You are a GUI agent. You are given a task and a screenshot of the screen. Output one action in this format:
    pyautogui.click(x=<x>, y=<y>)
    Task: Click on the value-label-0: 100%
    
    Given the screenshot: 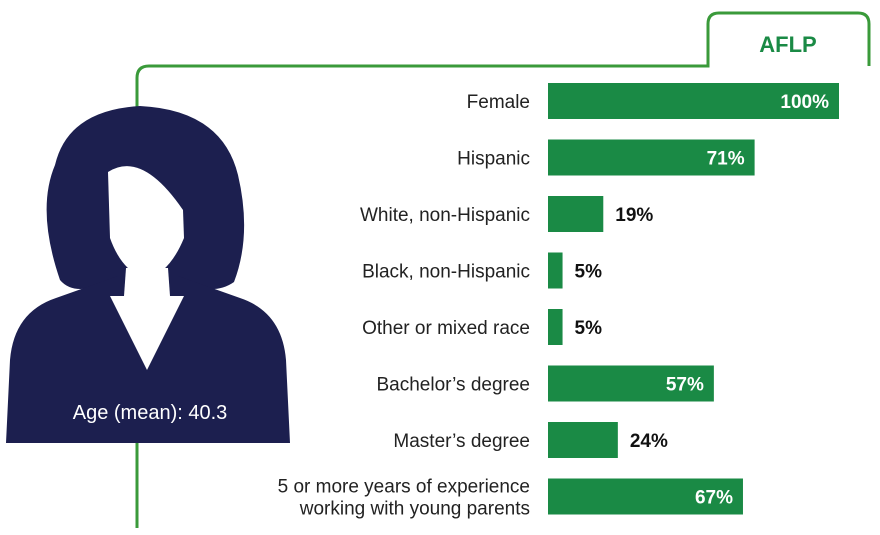 What is the action you would take?
    pyautogui.click(x=804, y=102)
    